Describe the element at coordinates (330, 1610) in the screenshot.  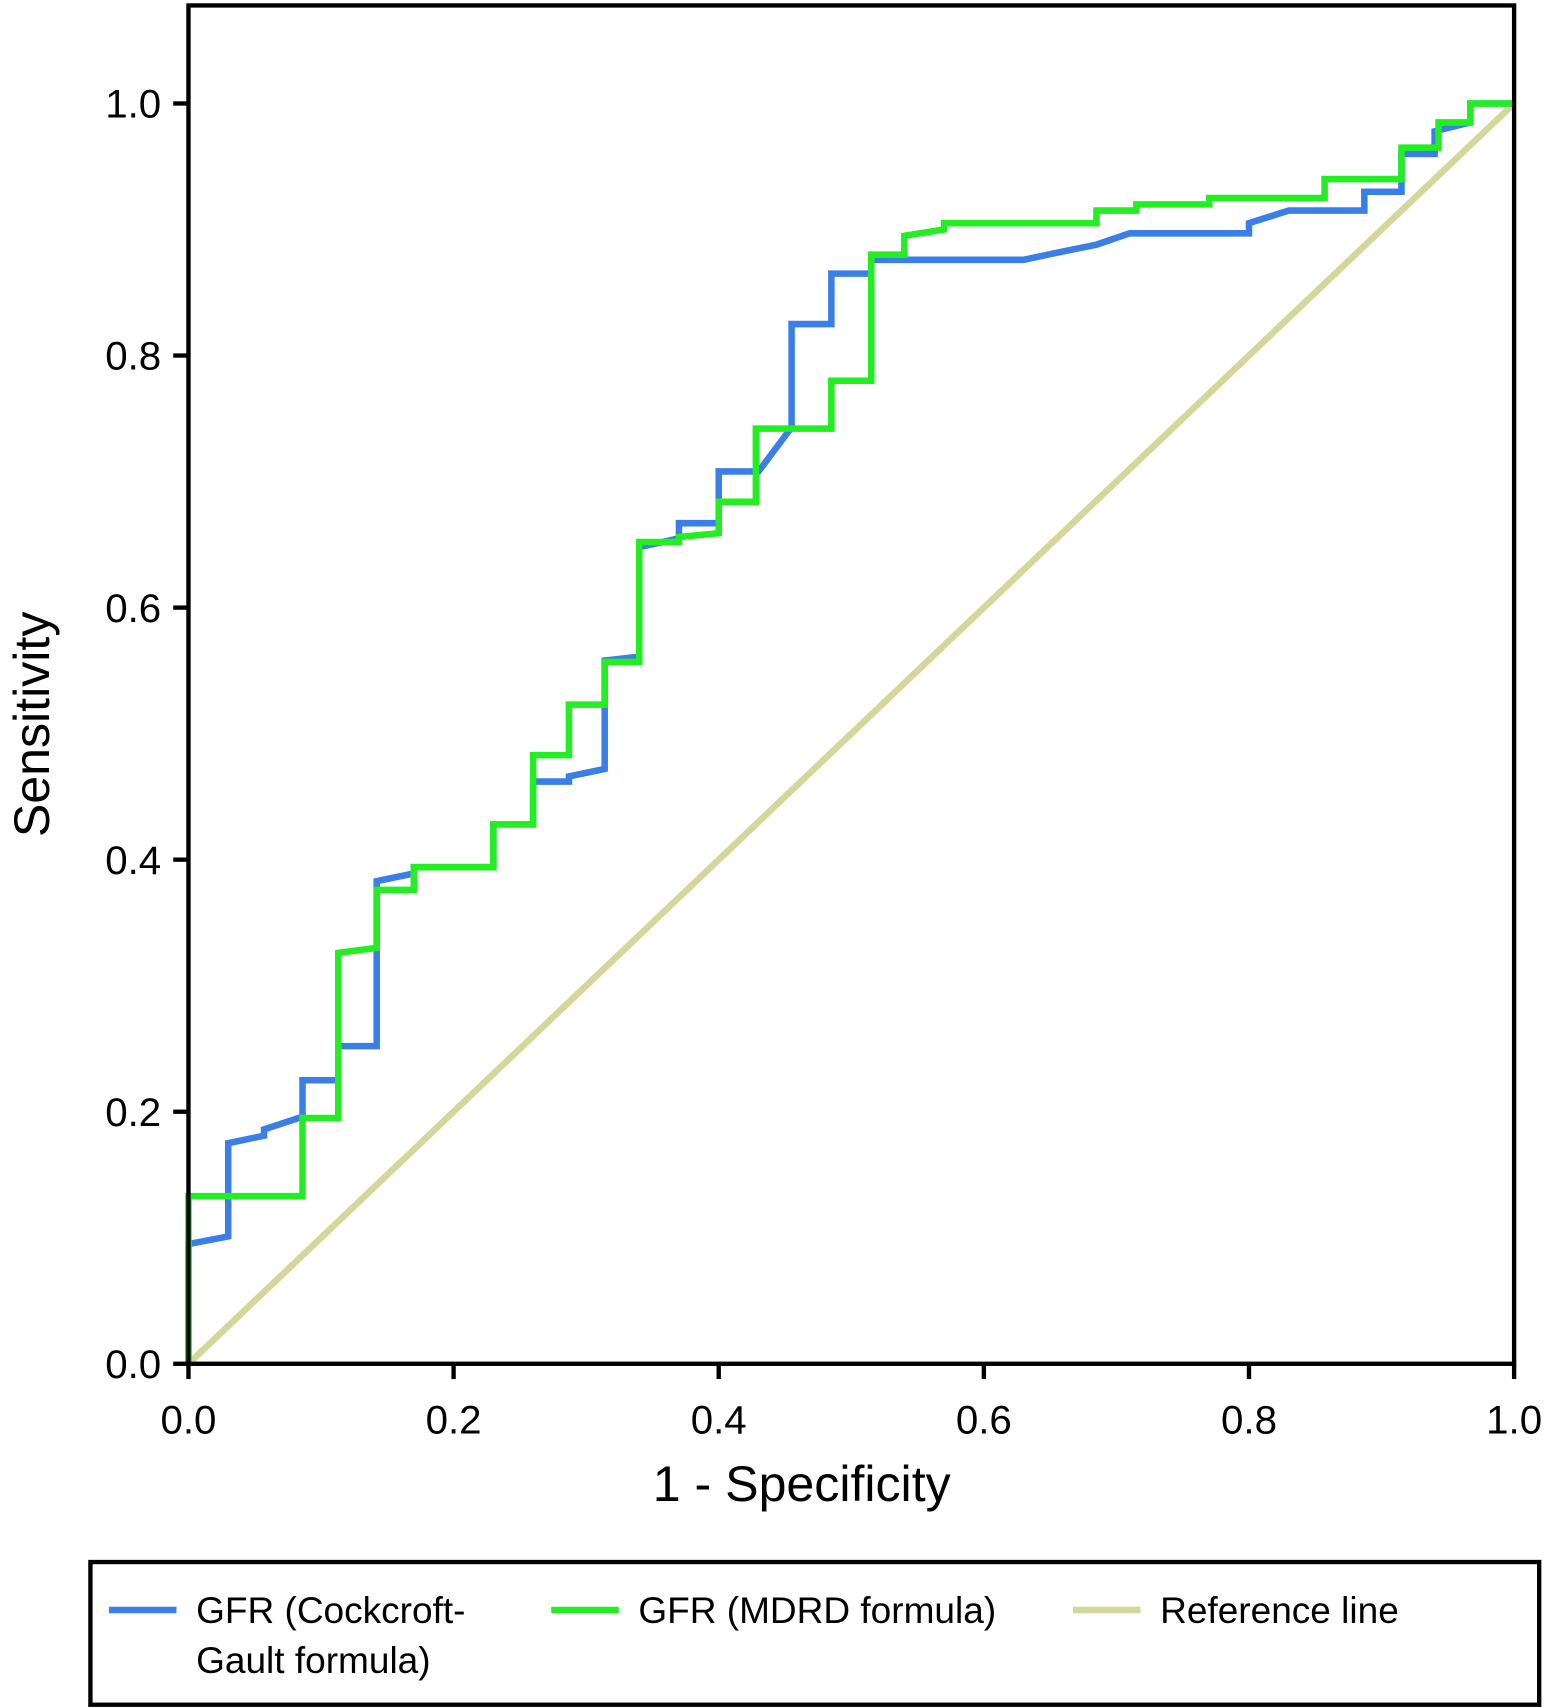
I see `legend-label: GFR (Cockcroft-` at that location.